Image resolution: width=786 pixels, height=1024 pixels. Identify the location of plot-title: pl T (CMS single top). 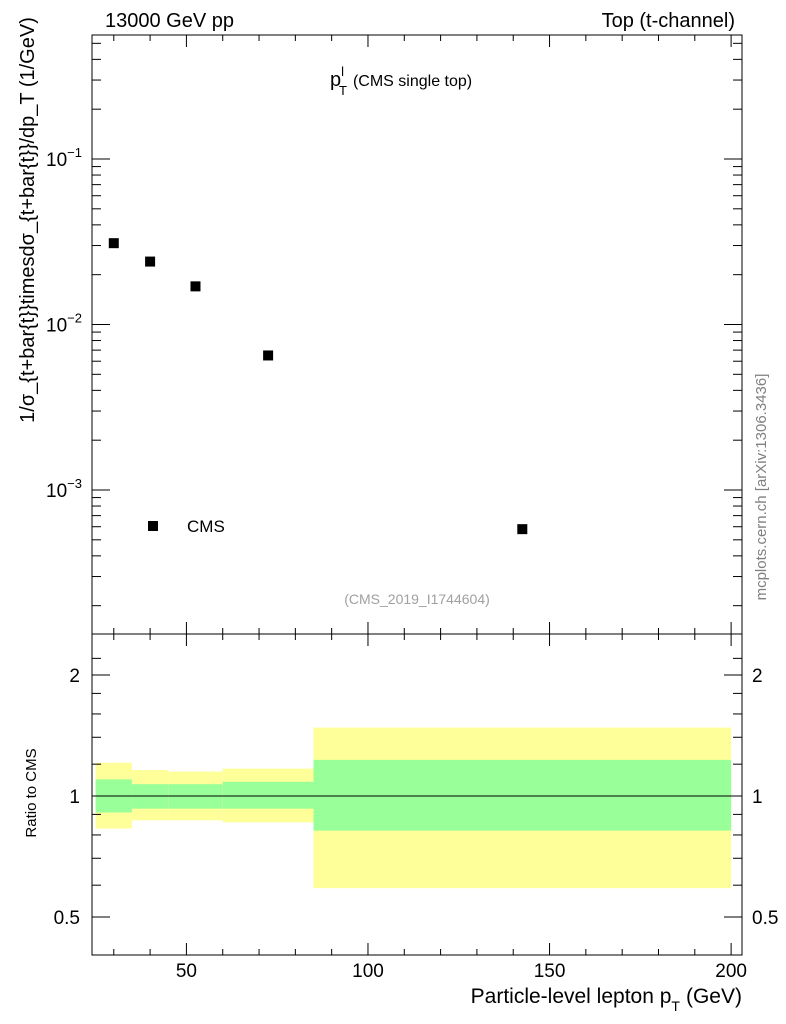
(401, 81).